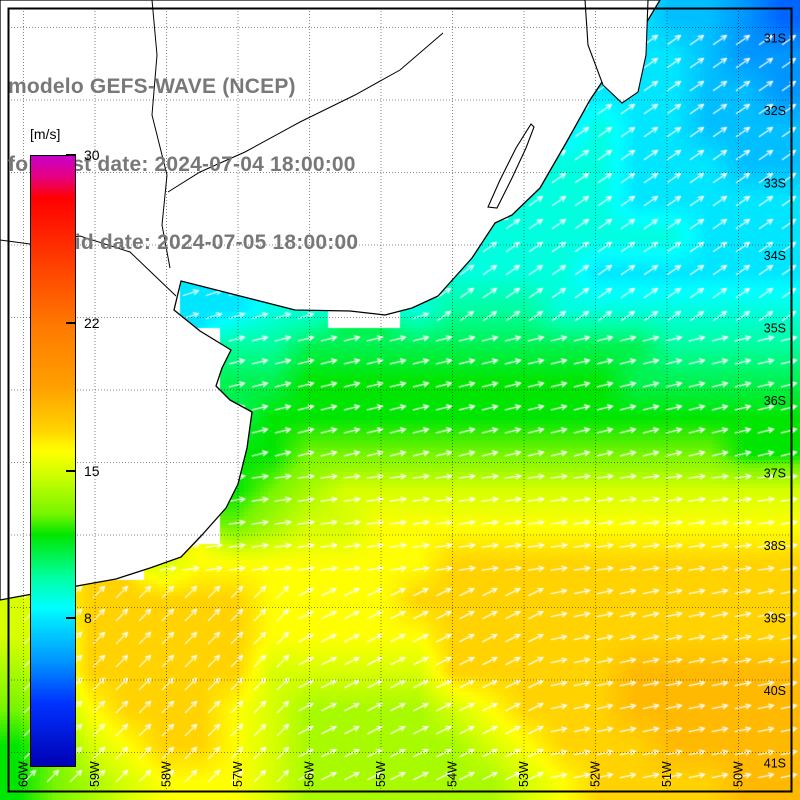 The height and width of the screenshot is (800, 800). Describe the element at coordinates (88, 456) in the screenshot. I see `colorbar: [m/s] 30 22 15 8` at that location.